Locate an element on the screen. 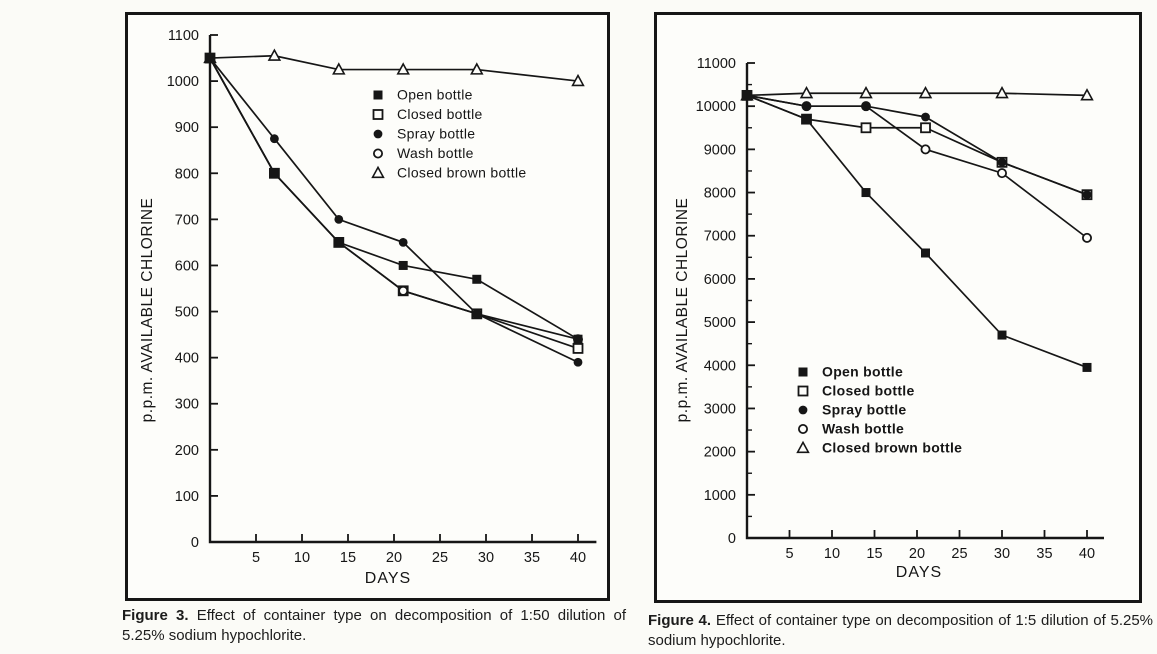 This screenshot has height=654, width=1157. series-line-closed-brown-bottle is located at coordinates (917, 94).